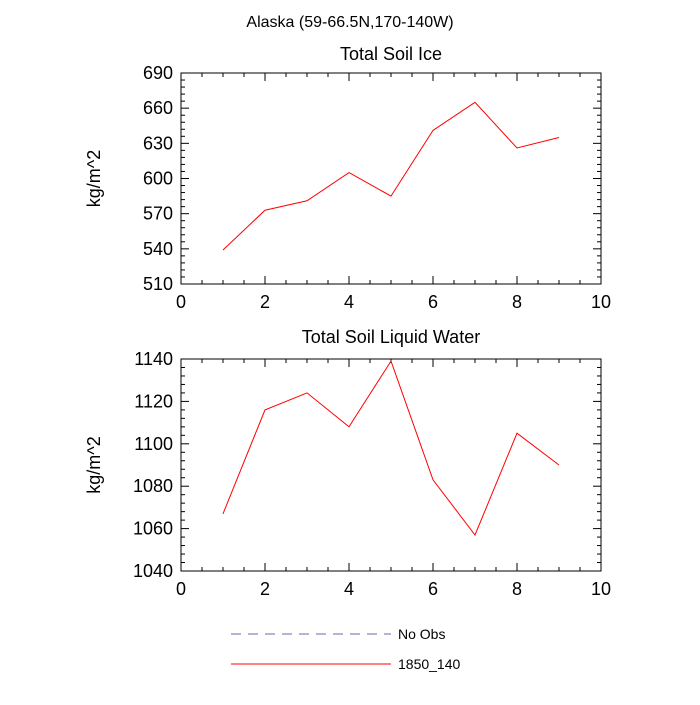  What do you see at coordinates (158, 73) in the screenshot?
I see `y-tick-label-soil-ice: 690` at bounding box center [158, 73].